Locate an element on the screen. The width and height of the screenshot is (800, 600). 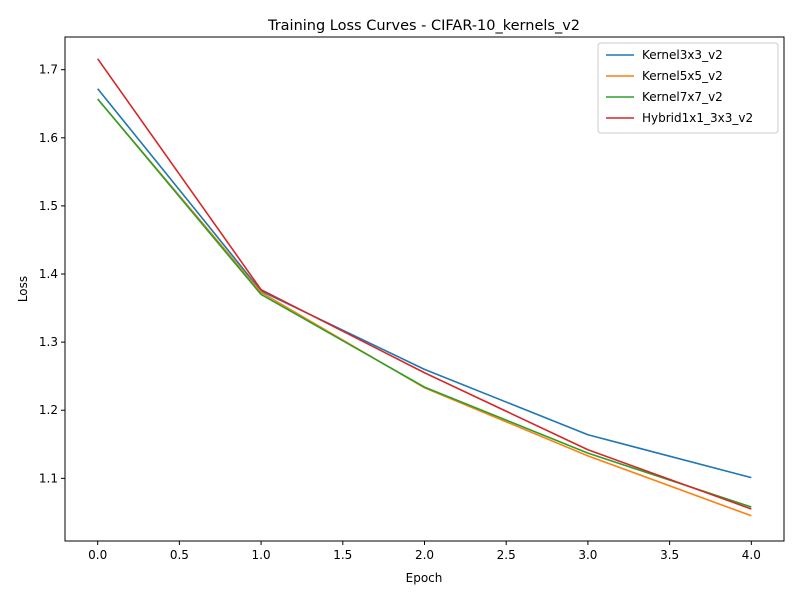
x-tick-label: 2.0 is located at coordinates (424, 555).